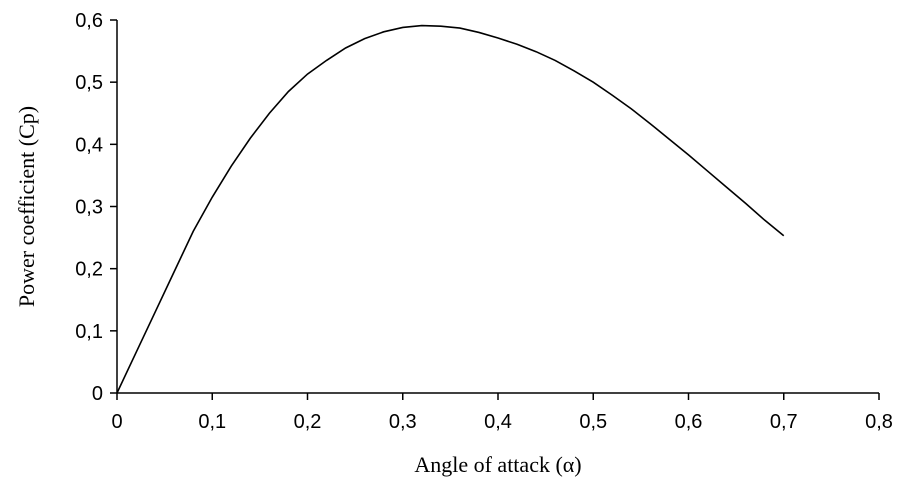  What do you see at coordinates (89, 21) in the screenshot?
I see `y-tick-label: 0,6` at bounding box center [89, 21].